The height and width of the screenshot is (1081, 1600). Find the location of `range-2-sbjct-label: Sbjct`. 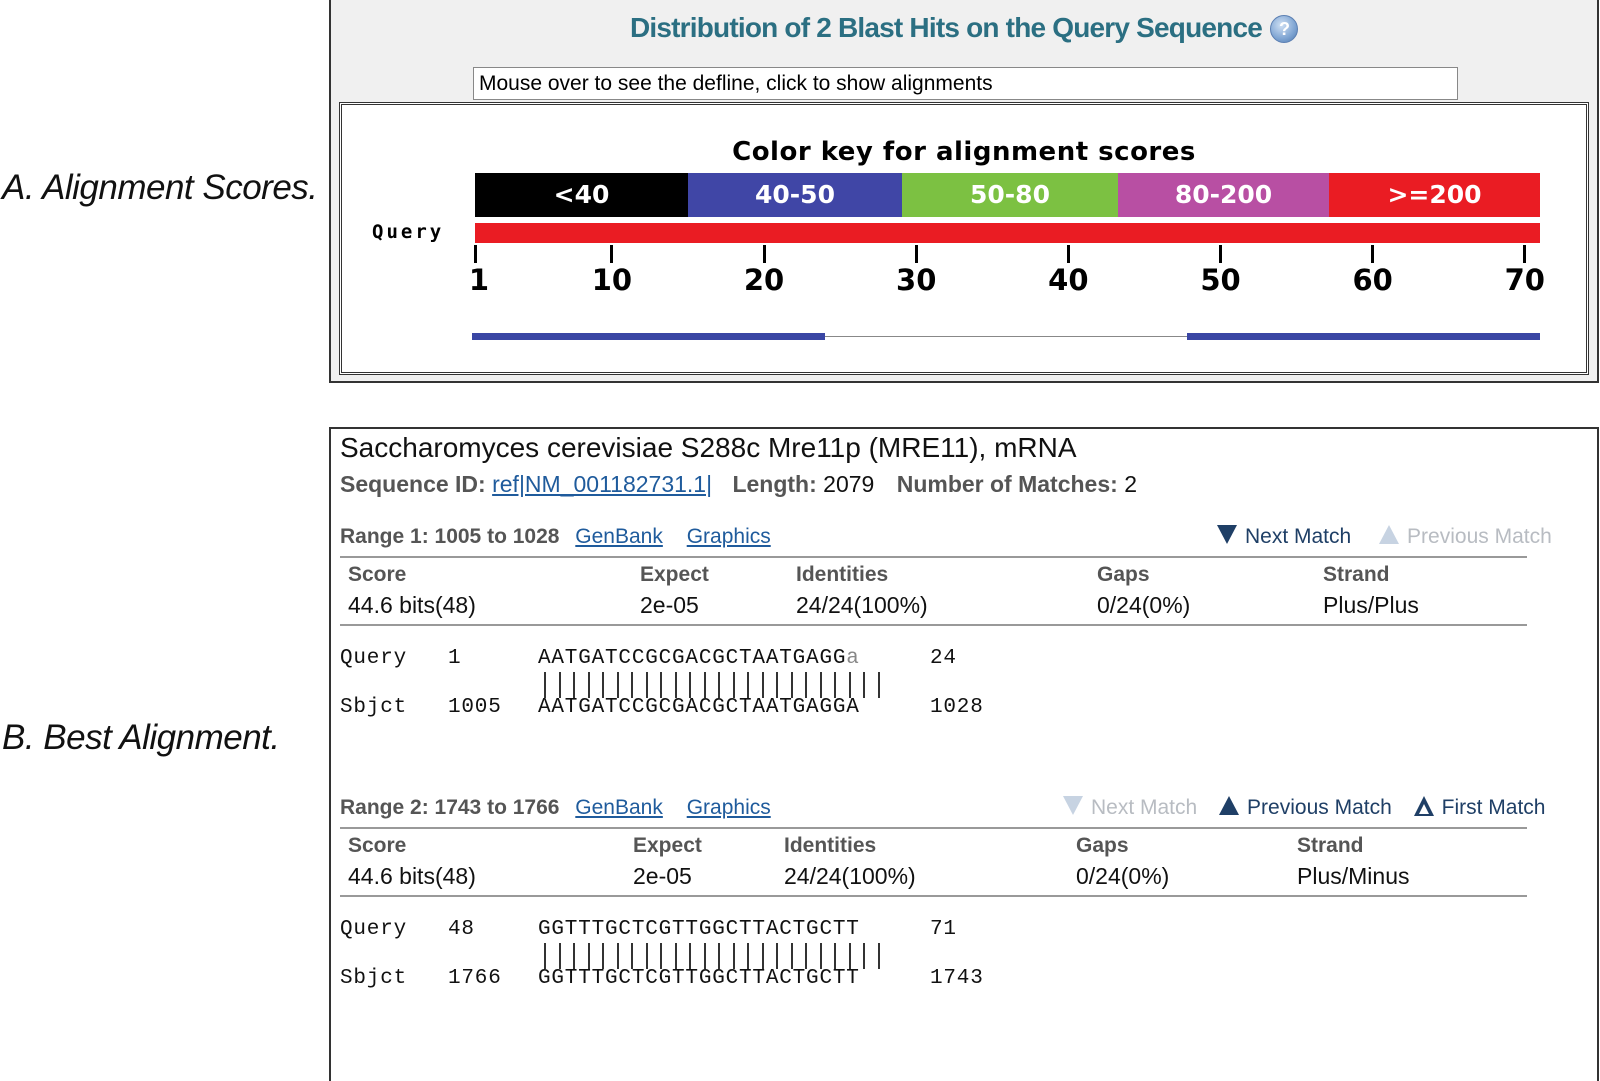

range-2-sbjct-label: Sbjct is located at coordinates (374, 978).